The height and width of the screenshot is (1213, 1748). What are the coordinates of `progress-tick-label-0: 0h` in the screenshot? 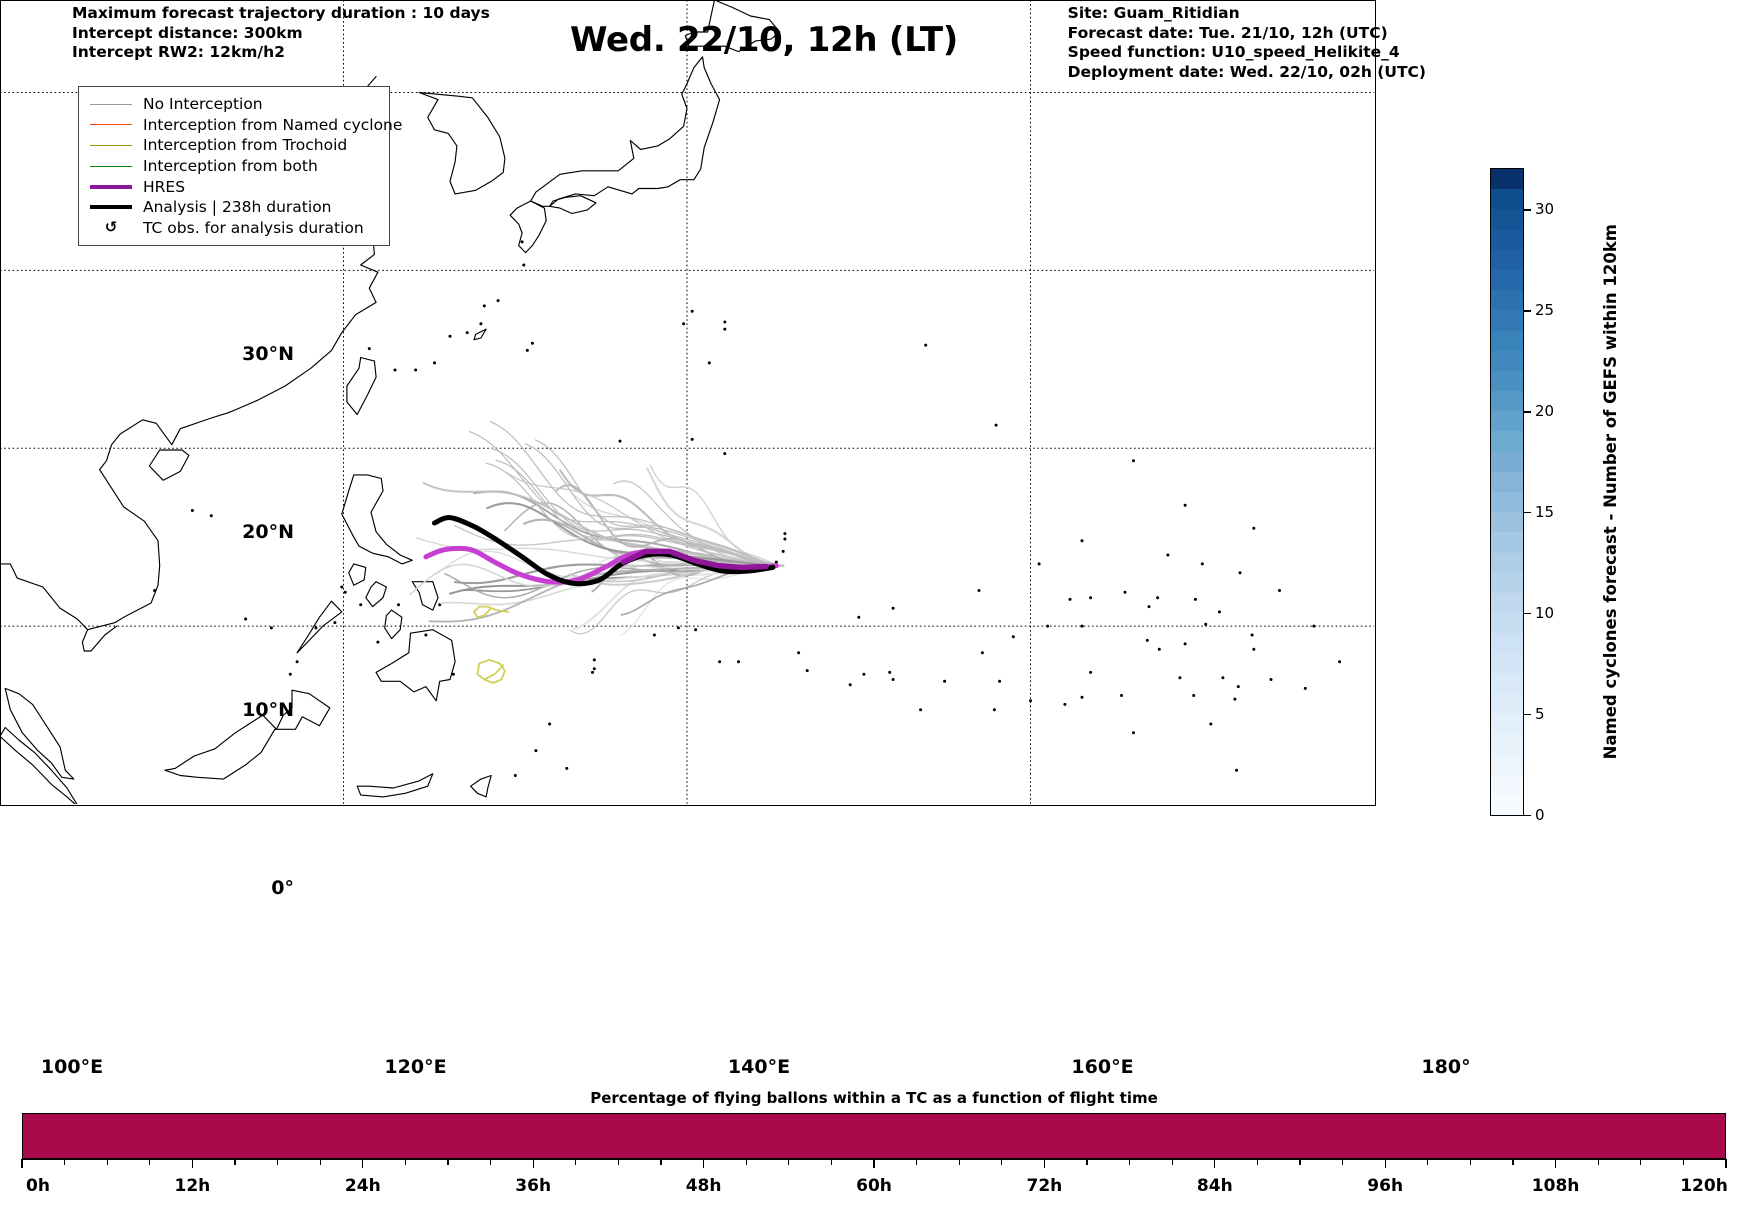 It's located at (38, 1186).